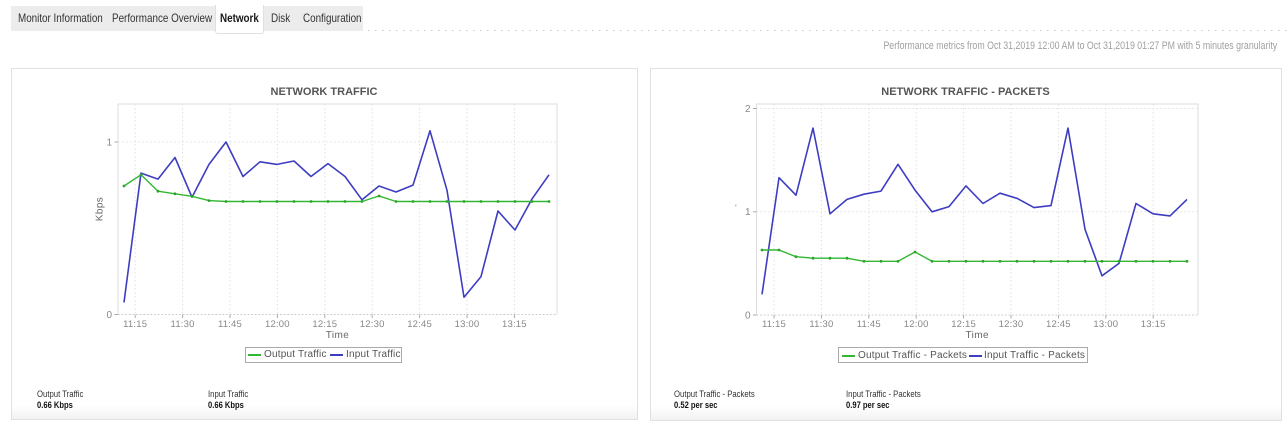 This screenshot has height=431, width=1288. What do you see at coordinates (100, 209) in the screenshot?
I see `svg-text: Kbps` at bounding box center [100, 209].